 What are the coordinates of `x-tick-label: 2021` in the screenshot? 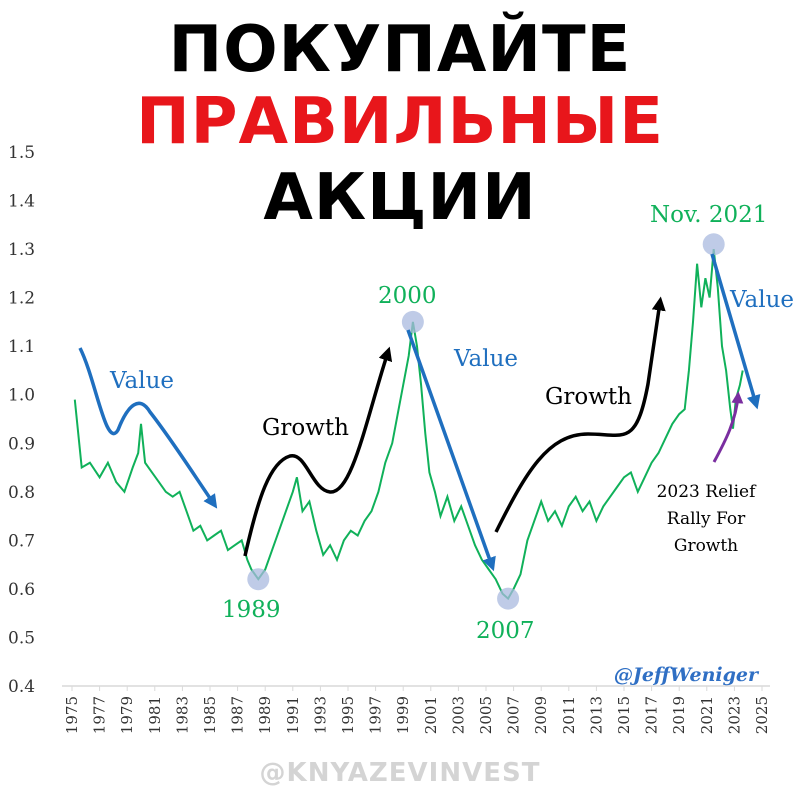 It's located at (707, 715).